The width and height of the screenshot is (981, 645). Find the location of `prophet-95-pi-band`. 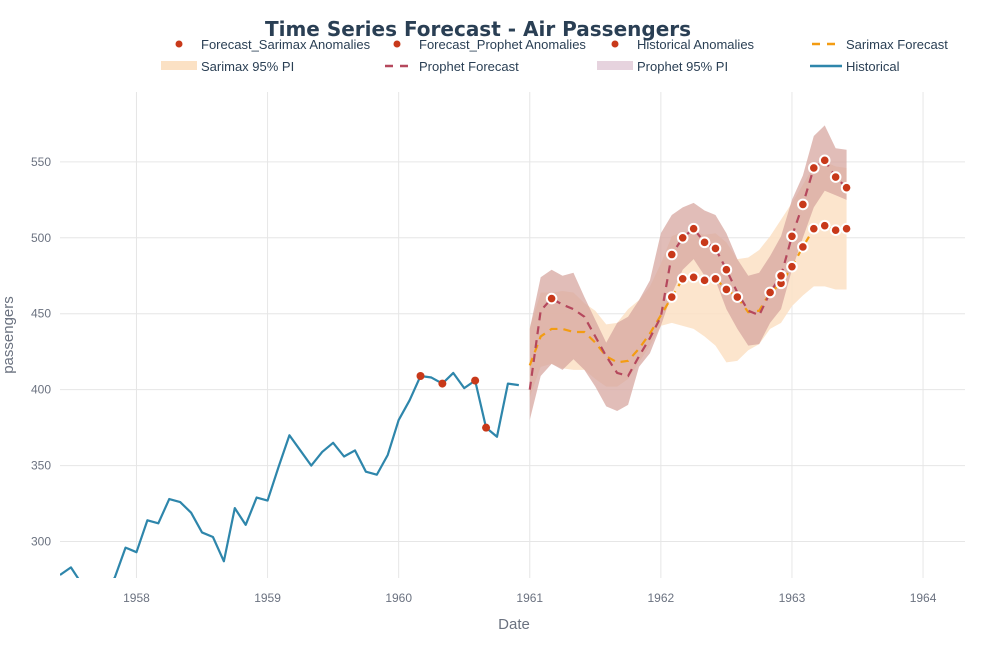

prophet-95-pi-band is located at coordinates (688, 273).